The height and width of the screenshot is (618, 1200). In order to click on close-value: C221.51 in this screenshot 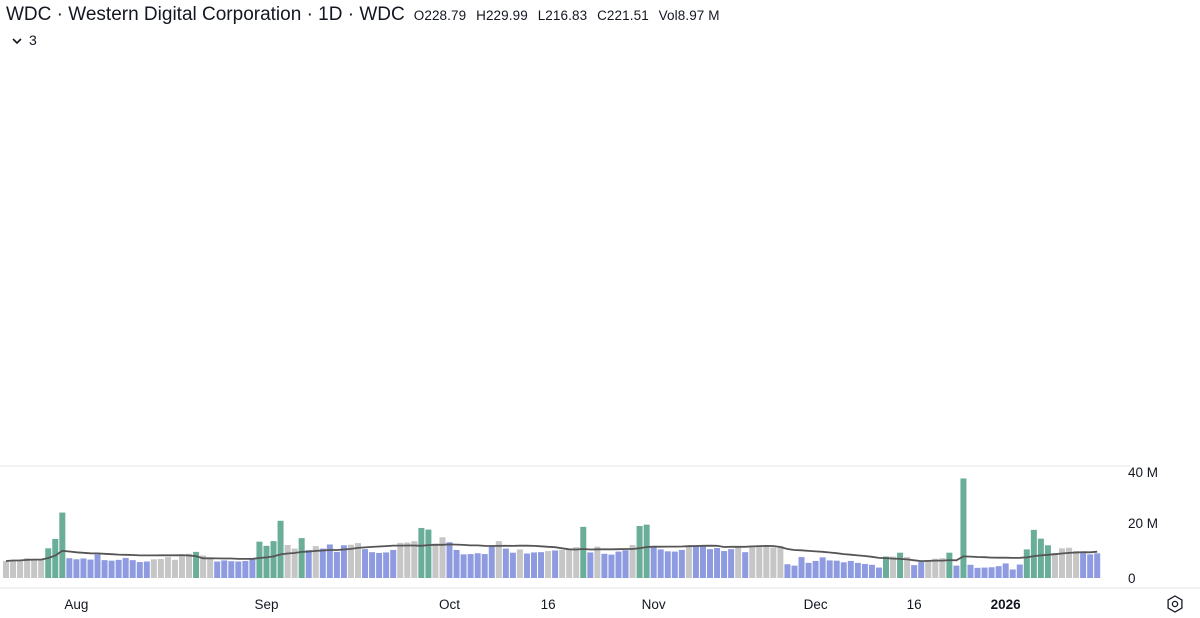, I will do `click(623, 15)`.